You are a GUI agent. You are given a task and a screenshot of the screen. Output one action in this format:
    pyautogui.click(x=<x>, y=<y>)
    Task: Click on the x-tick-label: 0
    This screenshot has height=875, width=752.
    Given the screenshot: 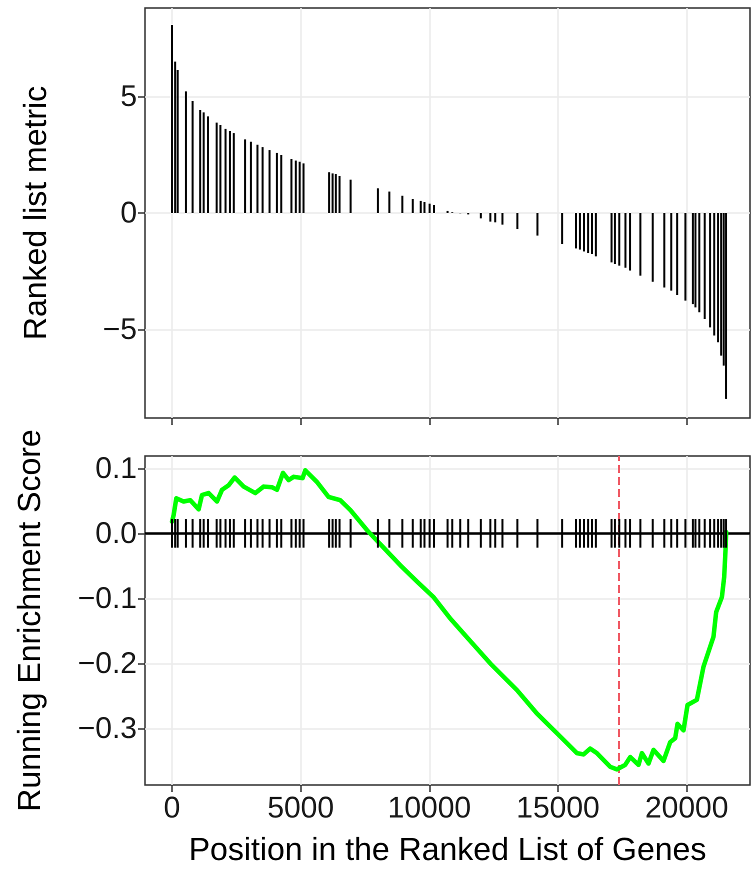 What is the action you would take?
    pyautogui.click(x=172, y=808)
    